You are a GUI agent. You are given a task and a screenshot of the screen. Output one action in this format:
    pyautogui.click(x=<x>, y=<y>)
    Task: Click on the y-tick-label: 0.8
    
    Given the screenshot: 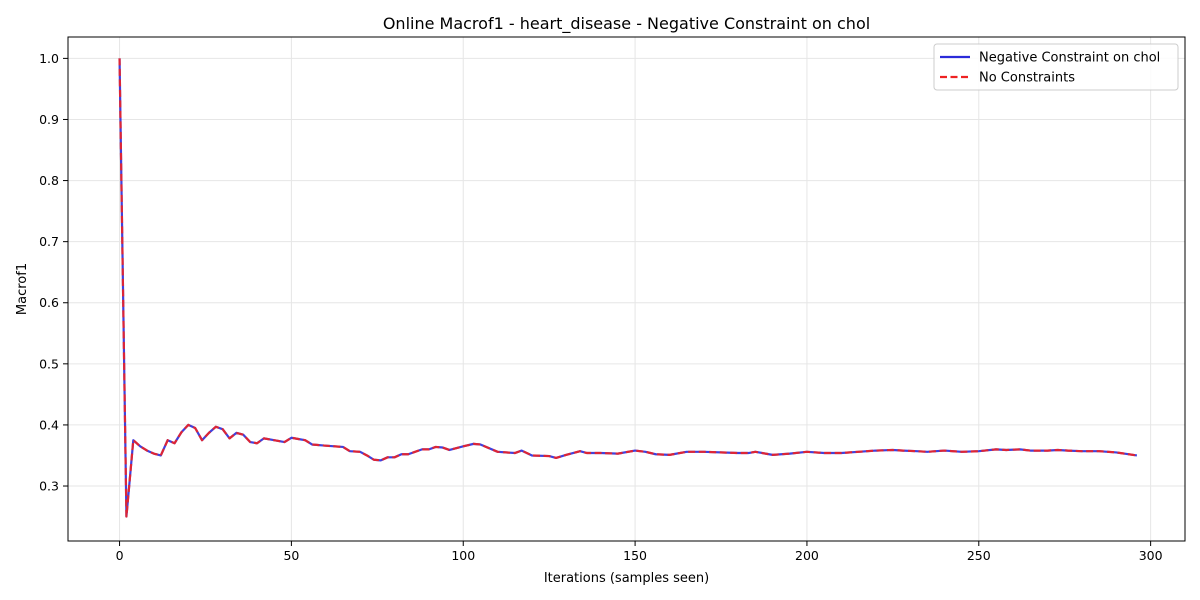 What is the action you would take?
    pyautogui.click(x=49, y=180)
    